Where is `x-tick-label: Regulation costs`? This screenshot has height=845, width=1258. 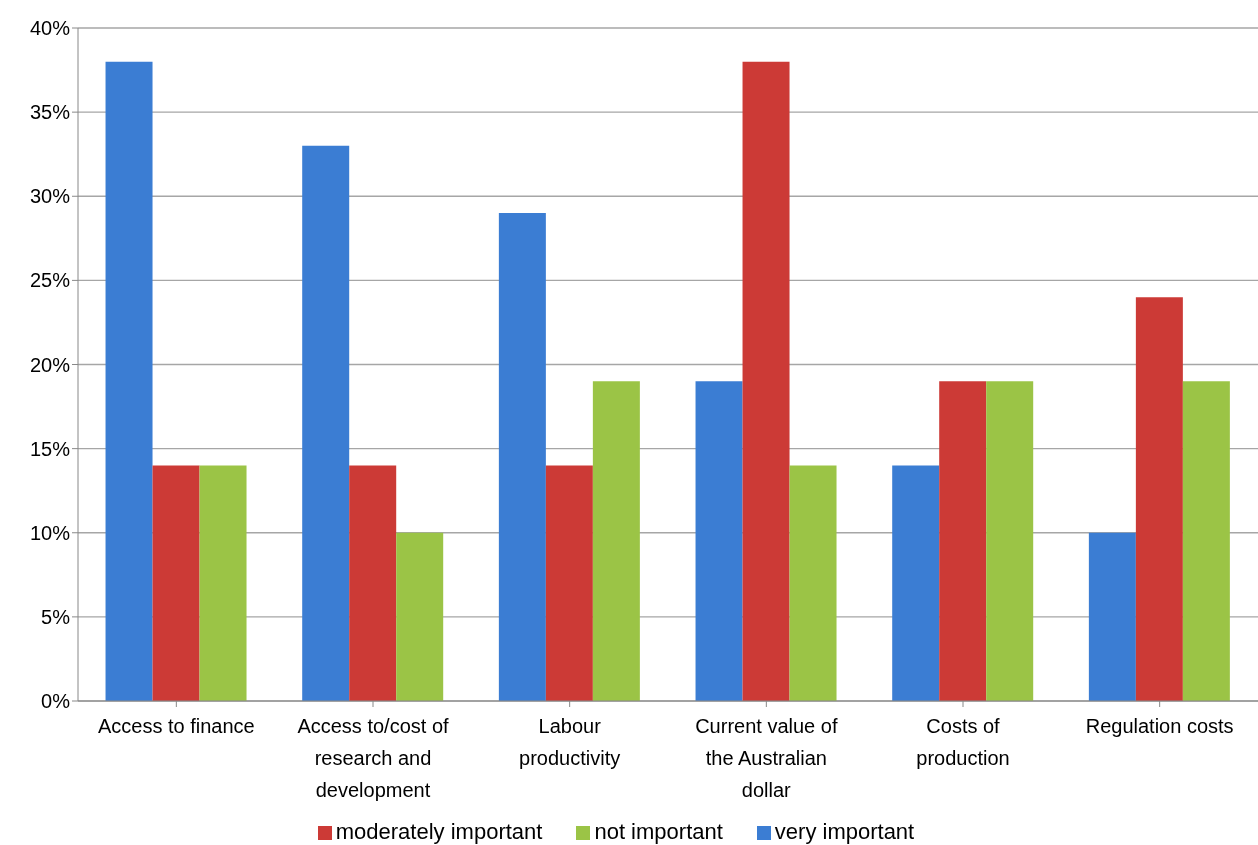 x-tick-label: Regulation costs is located at coordinates (1159, 726).